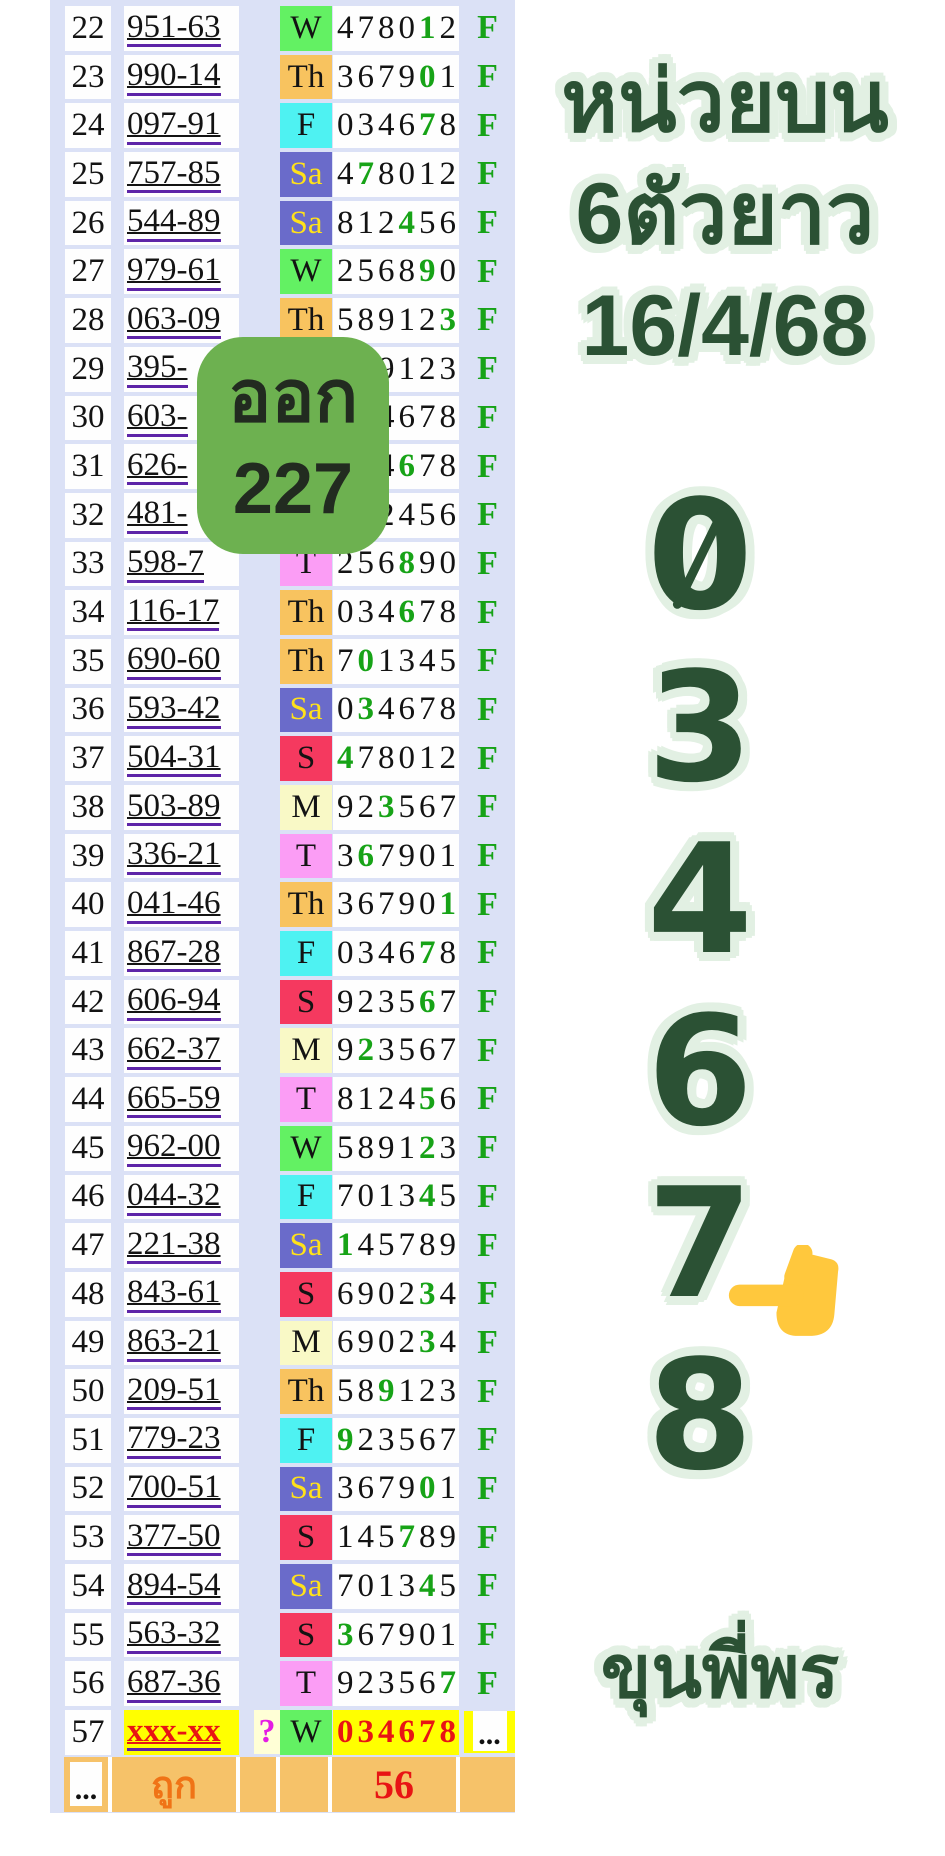 The image size is (945, 1856). Describe the element at coordinates (306, 1245) in the screenshot. I see `day-badge: Sa` at that location.